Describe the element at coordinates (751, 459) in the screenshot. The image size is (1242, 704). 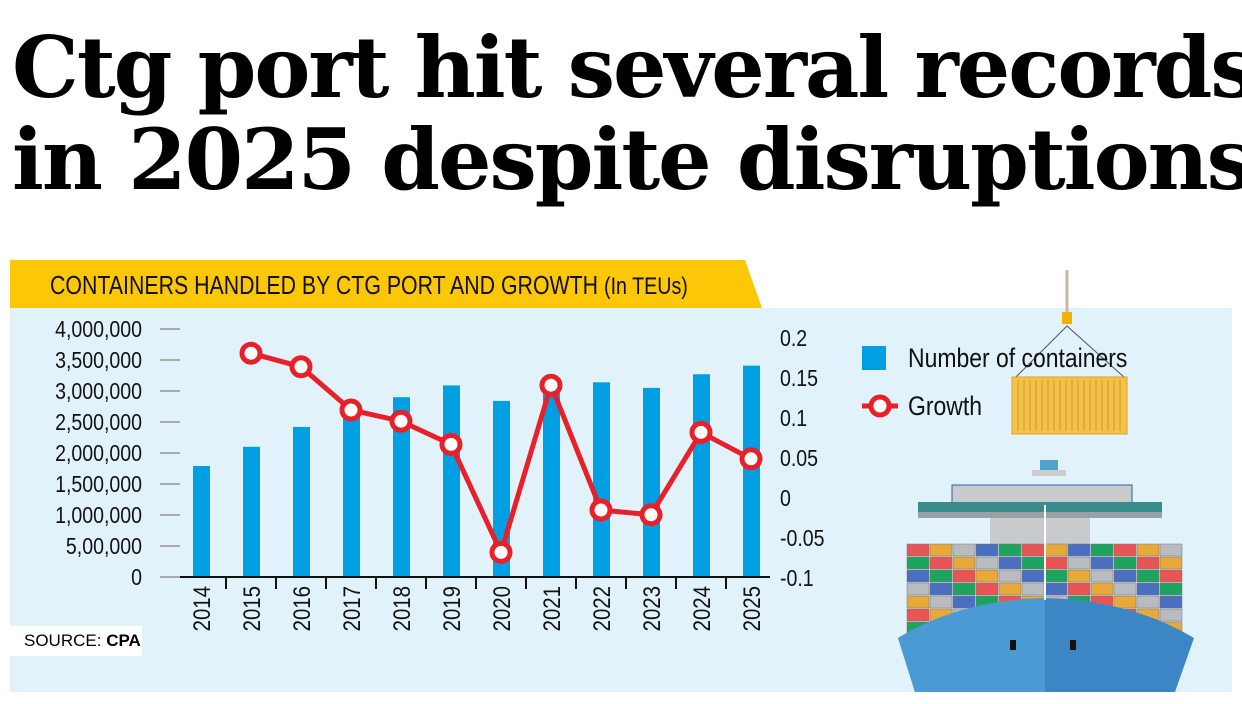
I see `growth-point-2025` at that location.